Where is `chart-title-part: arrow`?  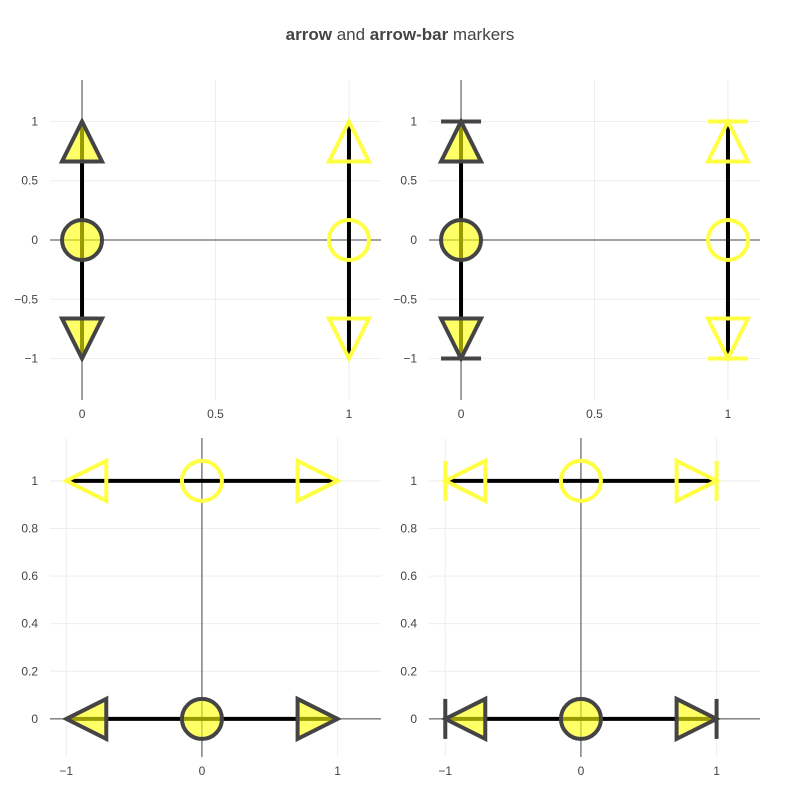
chart-title-part: arrow is located at coordinates (309, 34).